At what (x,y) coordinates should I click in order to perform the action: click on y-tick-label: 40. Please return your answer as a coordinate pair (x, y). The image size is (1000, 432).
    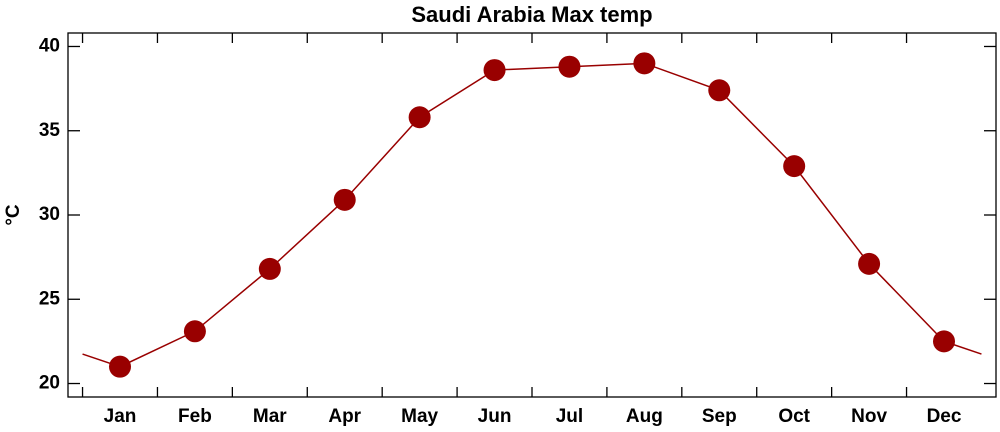
    Looking at the image, I should click on (49, 45).